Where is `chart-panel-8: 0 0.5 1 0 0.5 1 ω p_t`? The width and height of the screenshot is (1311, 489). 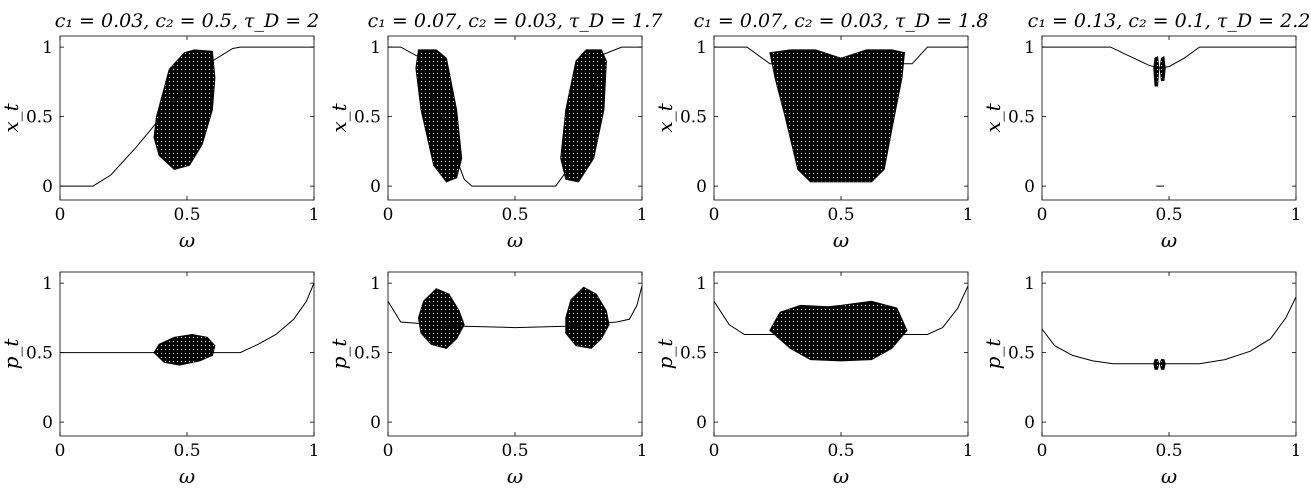
chart-panel-8: 0 0.5 1 0 0.5 1 ω p_t is located at coordinates (1141, 379).